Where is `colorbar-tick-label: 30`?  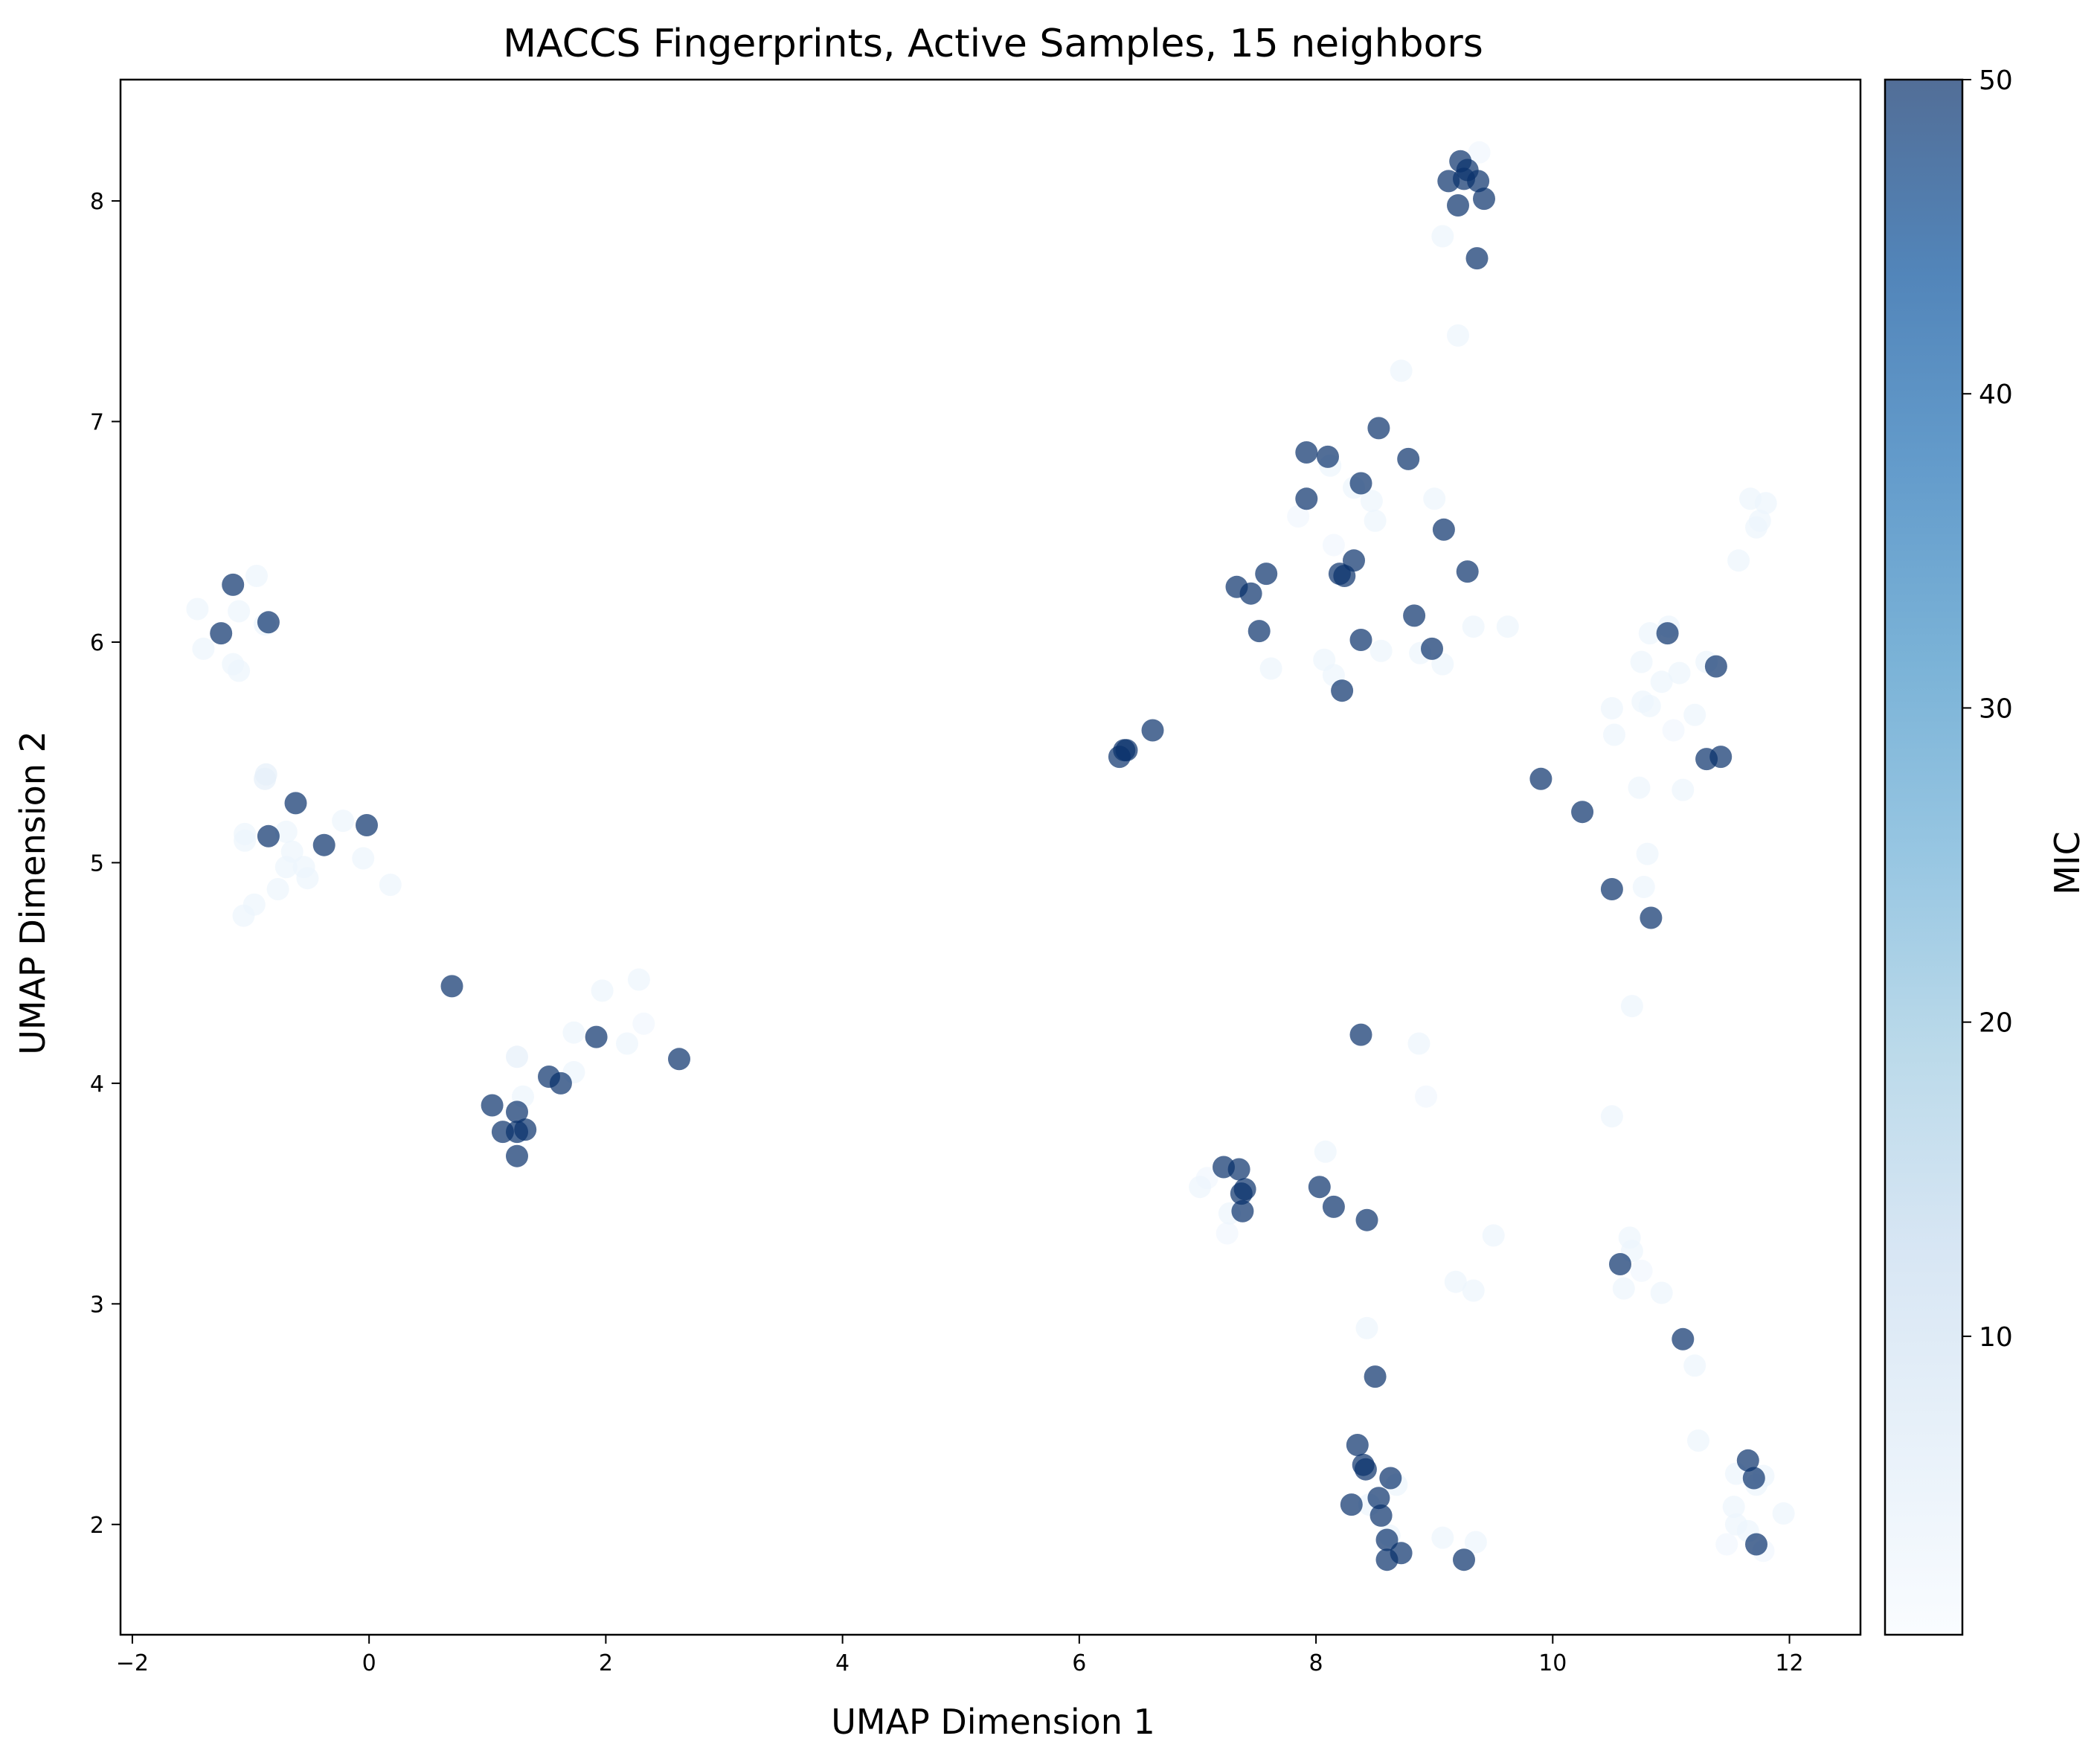 colorbar-tick-label: 30 is located at coordinates (1996, 708).